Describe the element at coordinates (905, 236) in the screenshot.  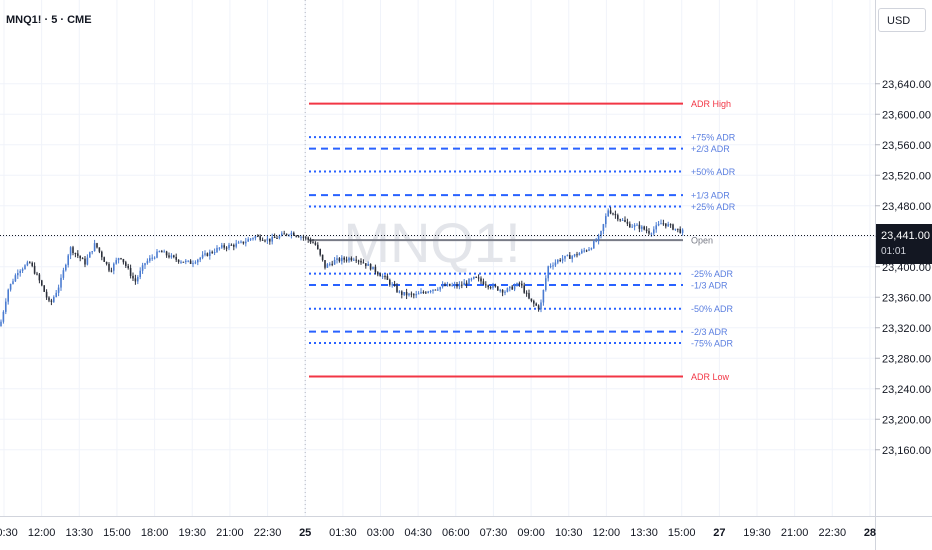
I see `current-price-value: 23,441.00` at that location.